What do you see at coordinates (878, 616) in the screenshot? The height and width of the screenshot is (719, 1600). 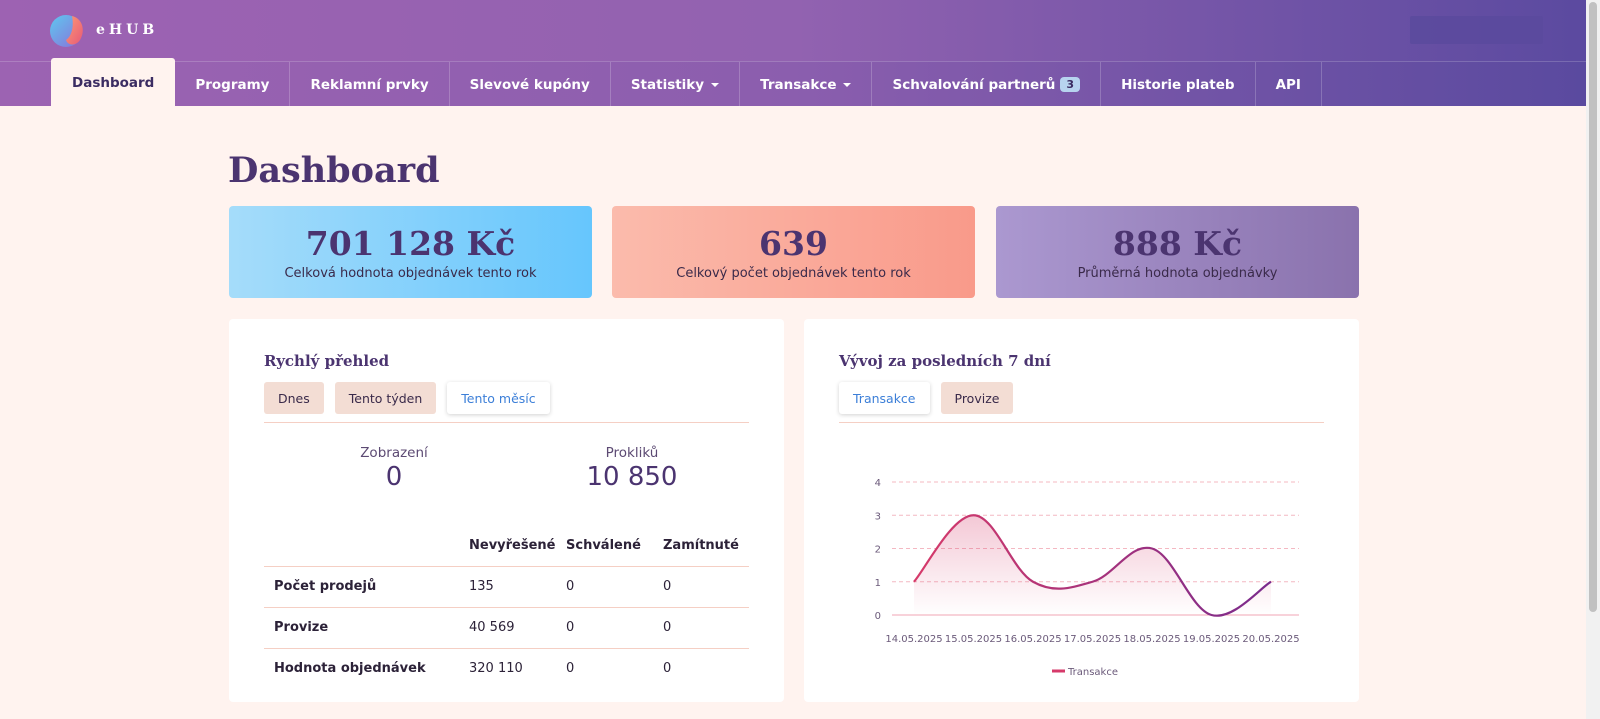 I see `y-tick-label: 0` at bounding box center [878, 616].